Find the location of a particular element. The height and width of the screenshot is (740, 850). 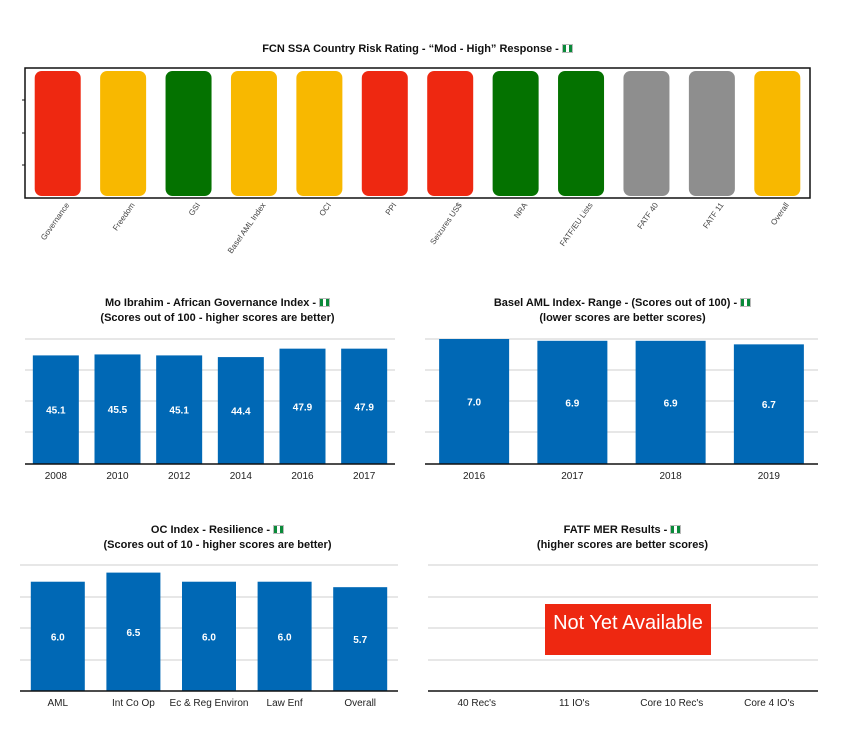

bar-2014 is located at coordinates (240, 410).